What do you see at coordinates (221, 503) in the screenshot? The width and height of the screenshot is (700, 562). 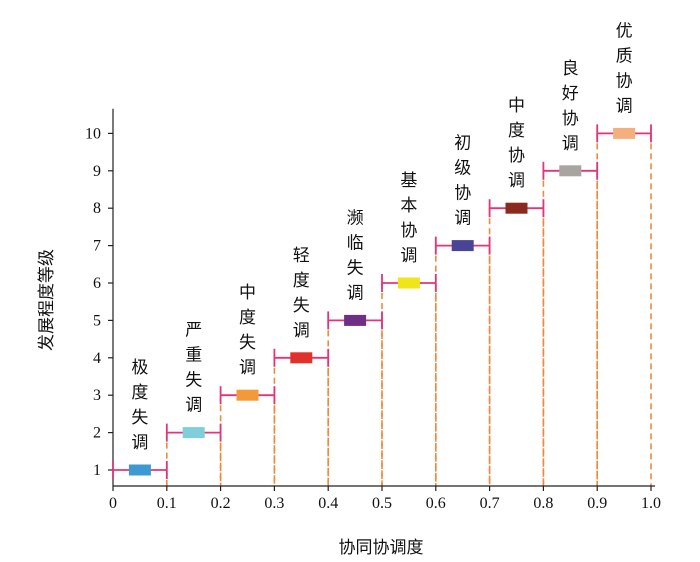 I see `x-tick-label: 0.2` at bounding box center [221, 503].